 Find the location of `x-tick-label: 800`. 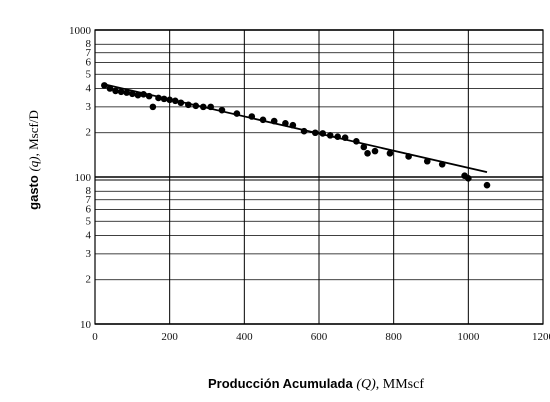

x-tick-label: 800 is located at coordinates (393, 337).